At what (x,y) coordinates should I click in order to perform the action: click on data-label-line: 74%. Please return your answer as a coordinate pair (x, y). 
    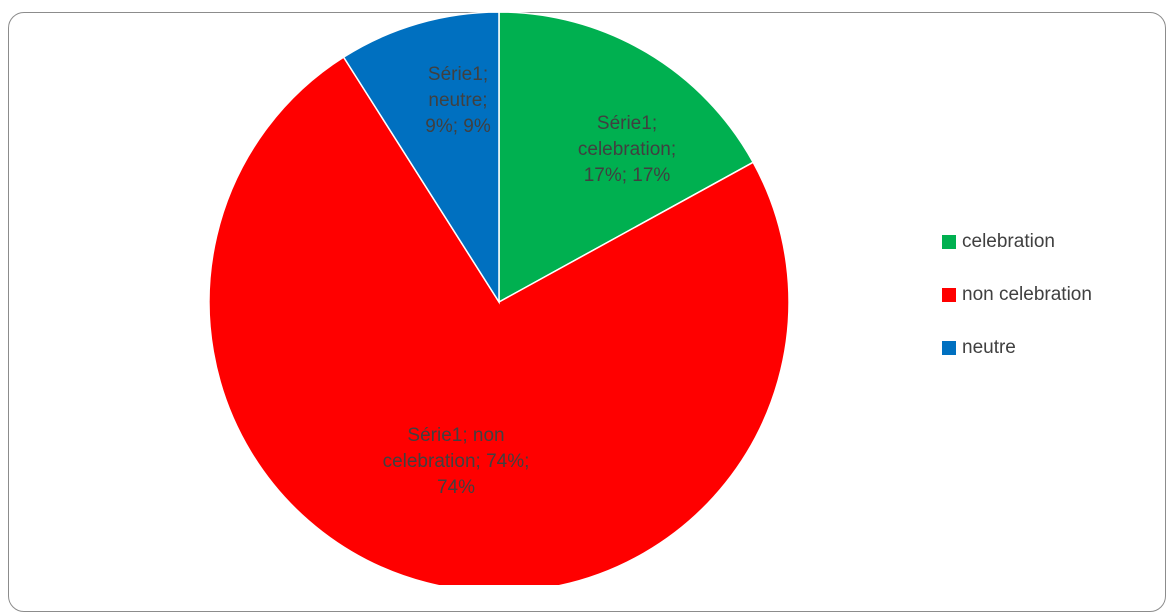
    Looking at the image, I should click on (456, 487).